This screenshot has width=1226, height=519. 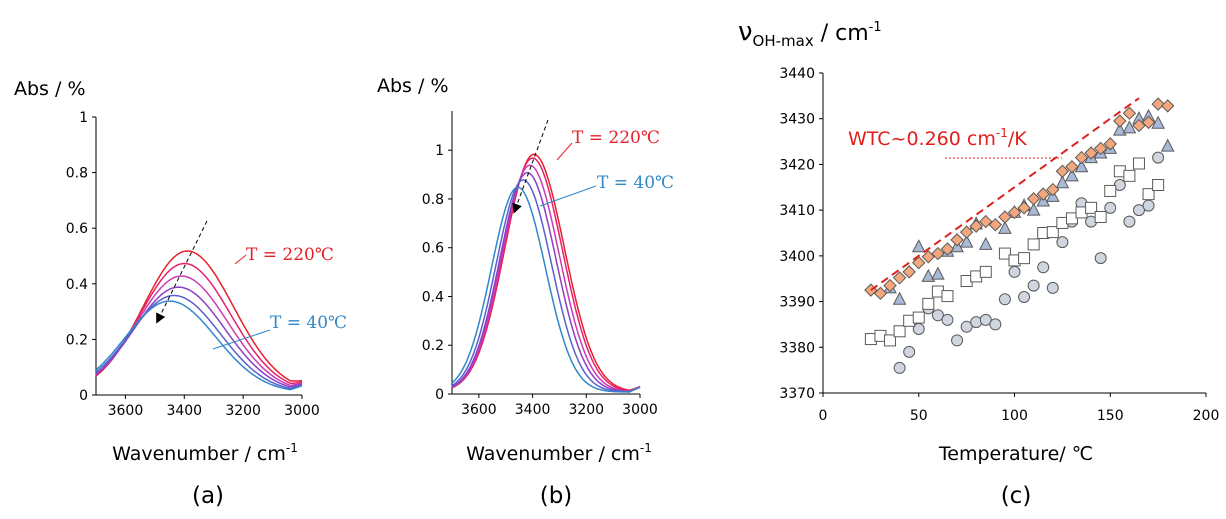 I want to click on x-tick-label: 3400, so click(x=533, y=410).